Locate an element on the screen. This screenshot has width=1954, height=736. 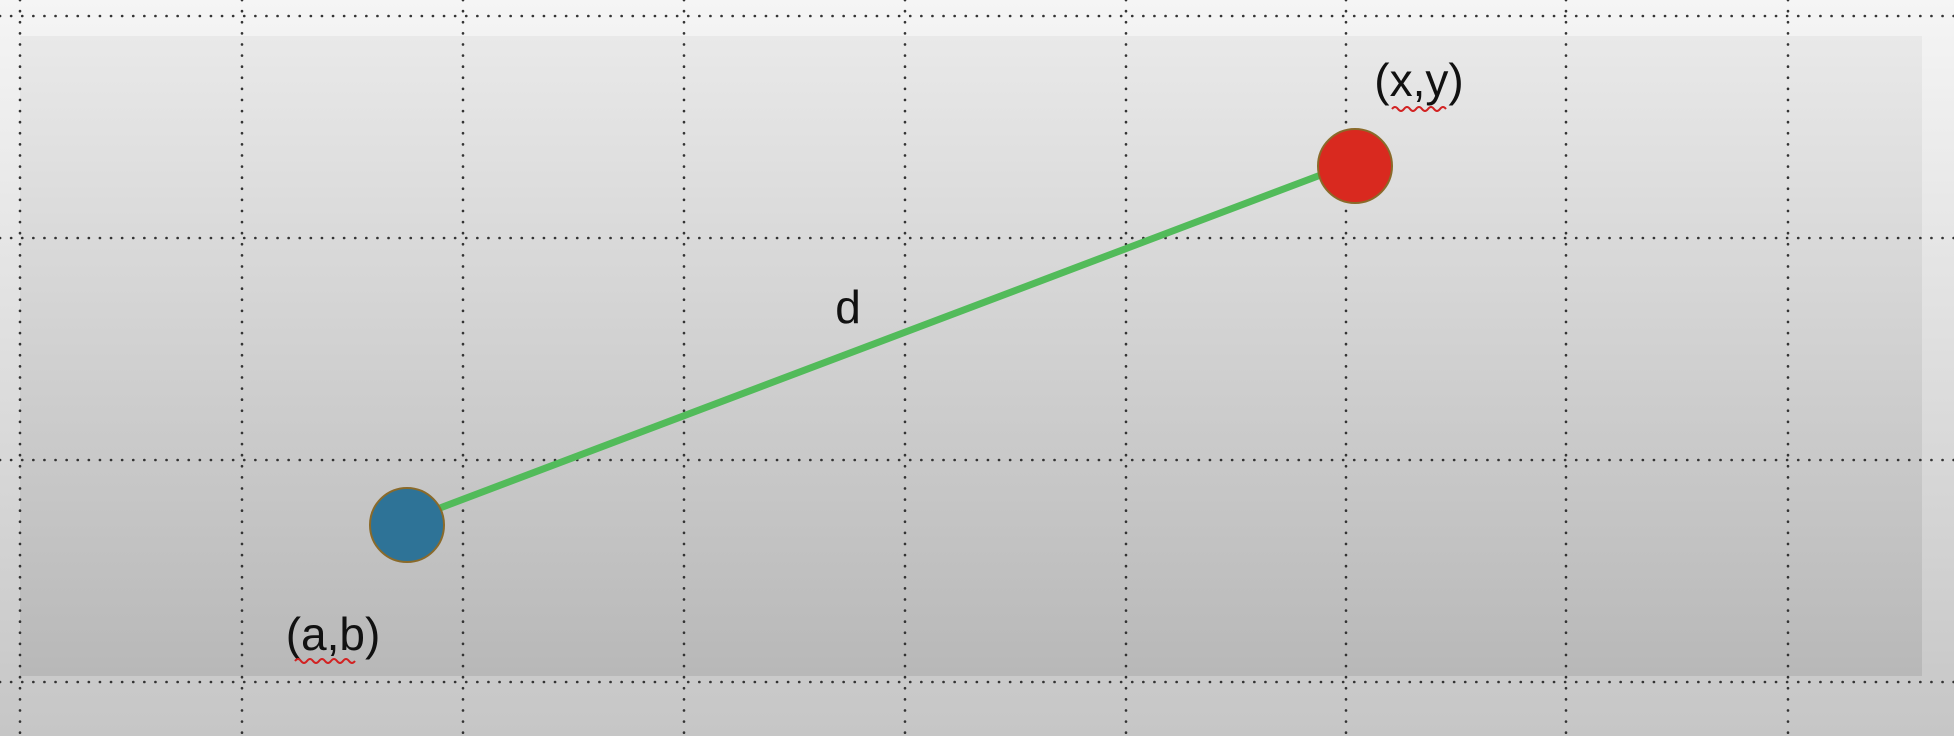
distance-label: d is located at coordinates (848, 307).